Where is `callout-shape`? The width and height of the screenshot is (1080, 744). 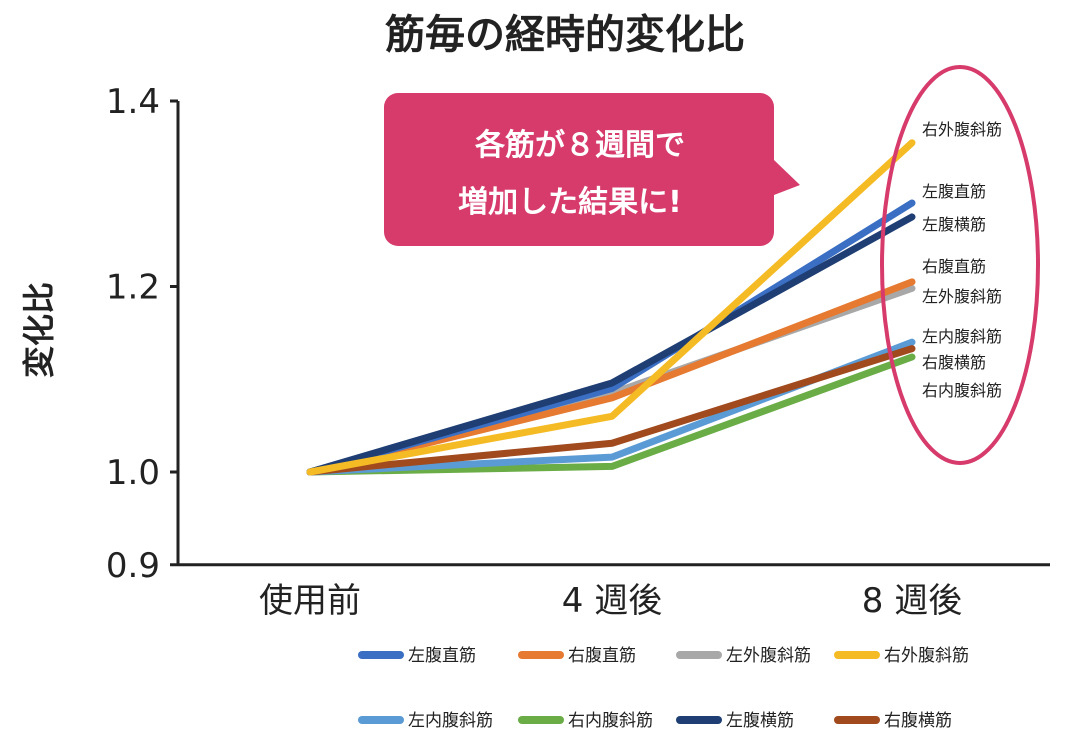
callout-shape is located at coordinates (592, 169).